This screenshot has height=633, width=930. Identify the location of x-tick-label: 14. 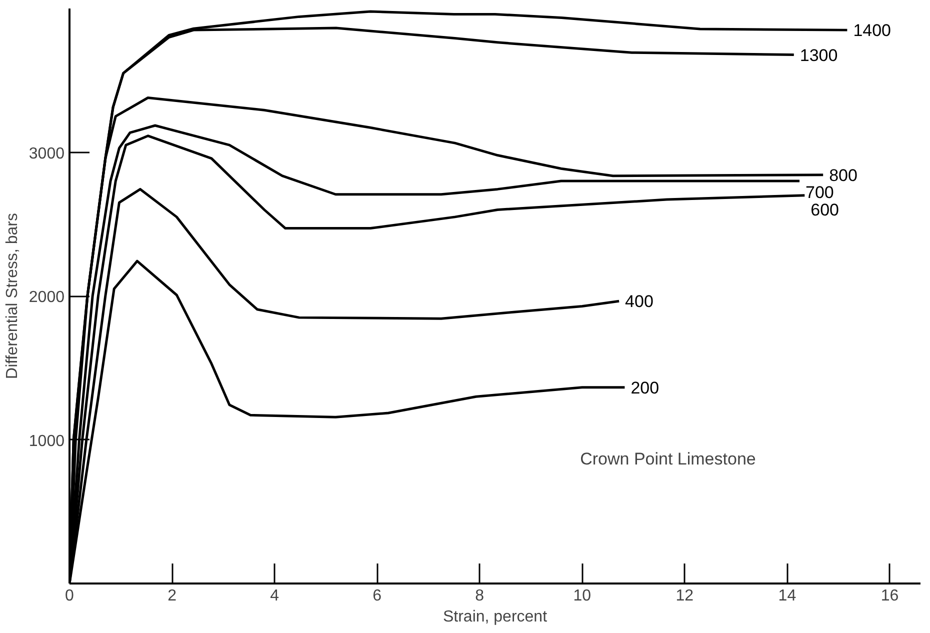
(787, 596).